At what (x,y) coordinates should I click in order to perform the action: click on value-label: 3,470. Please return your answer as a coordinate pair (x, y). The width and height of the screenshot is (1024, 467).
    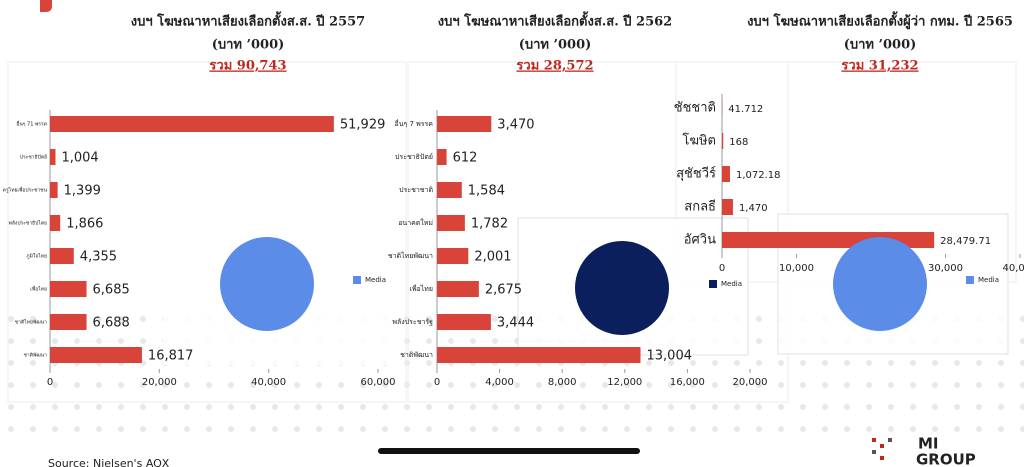
    Looking at the image, I should click on (515, 125).